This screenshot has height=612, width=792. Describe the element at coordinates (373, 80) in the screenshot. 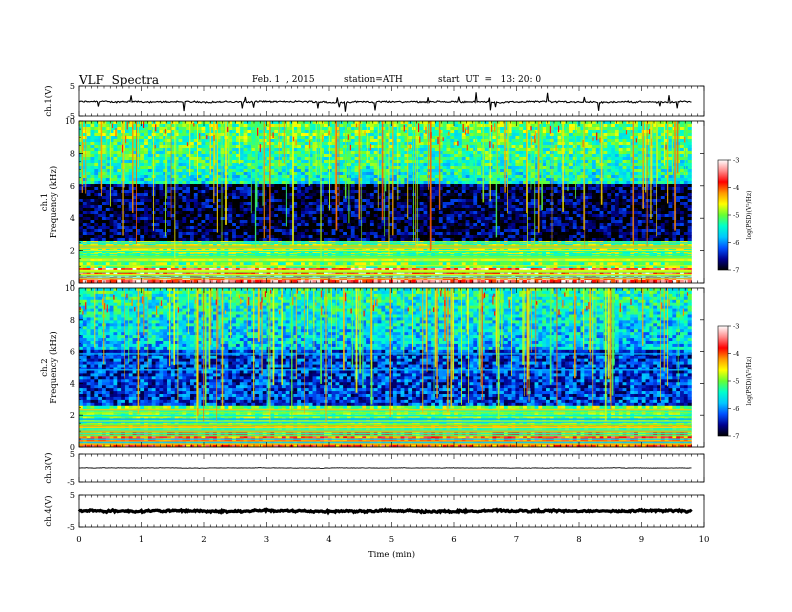

I see `station-label: station=ATH` at that location.